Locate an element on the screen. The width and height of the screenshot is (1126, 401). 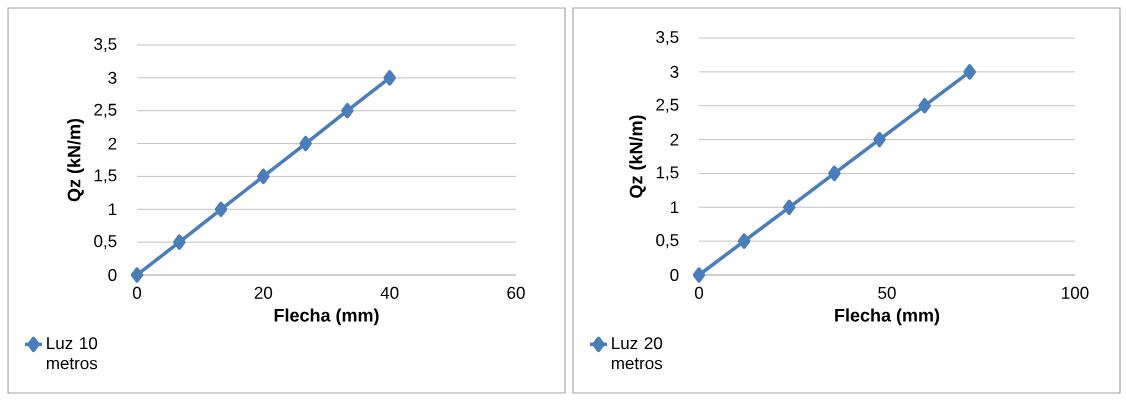
x-tick-label: 100 is located at coordinates (1075, 292).